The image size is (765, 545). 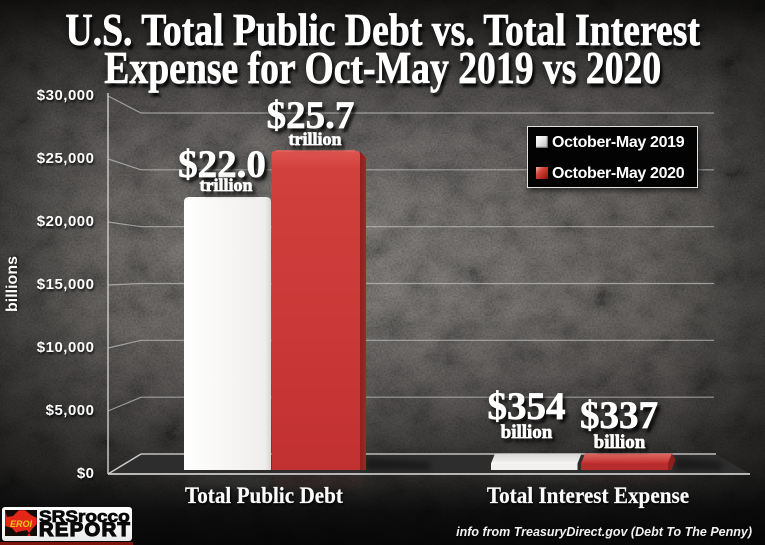 What do you see at coordinates (21, 524) in the screenshot?
I see `svg-text: EROI` at bounding box center [21, 524].